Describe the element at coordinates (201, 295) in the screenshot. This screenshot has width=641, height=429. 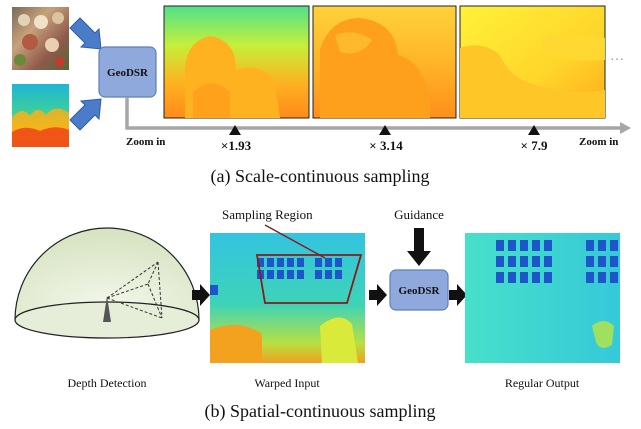
I see `arrow-to-warped-input` at that location.